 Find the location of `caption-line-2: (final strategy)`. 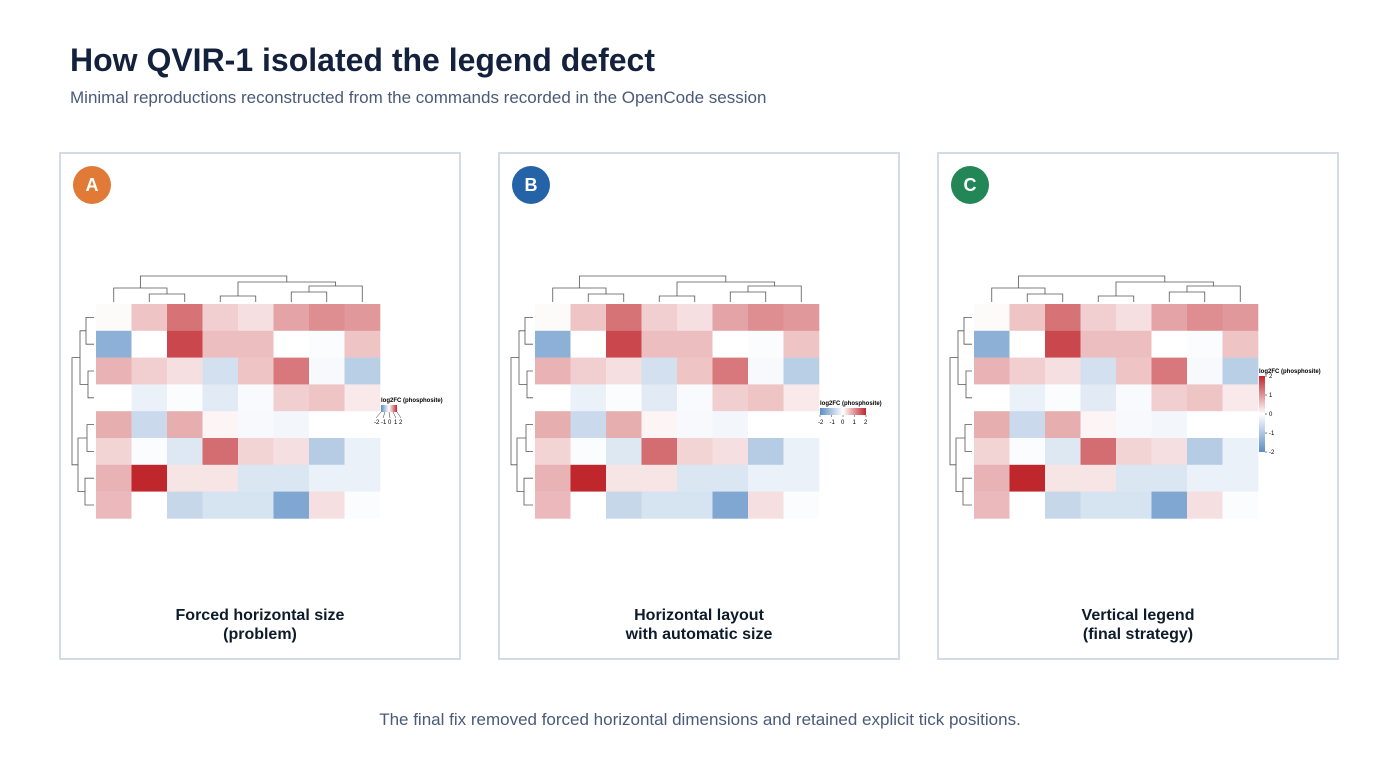

caption-line-2: (final strategy) is located at coordinates (1138, 634).